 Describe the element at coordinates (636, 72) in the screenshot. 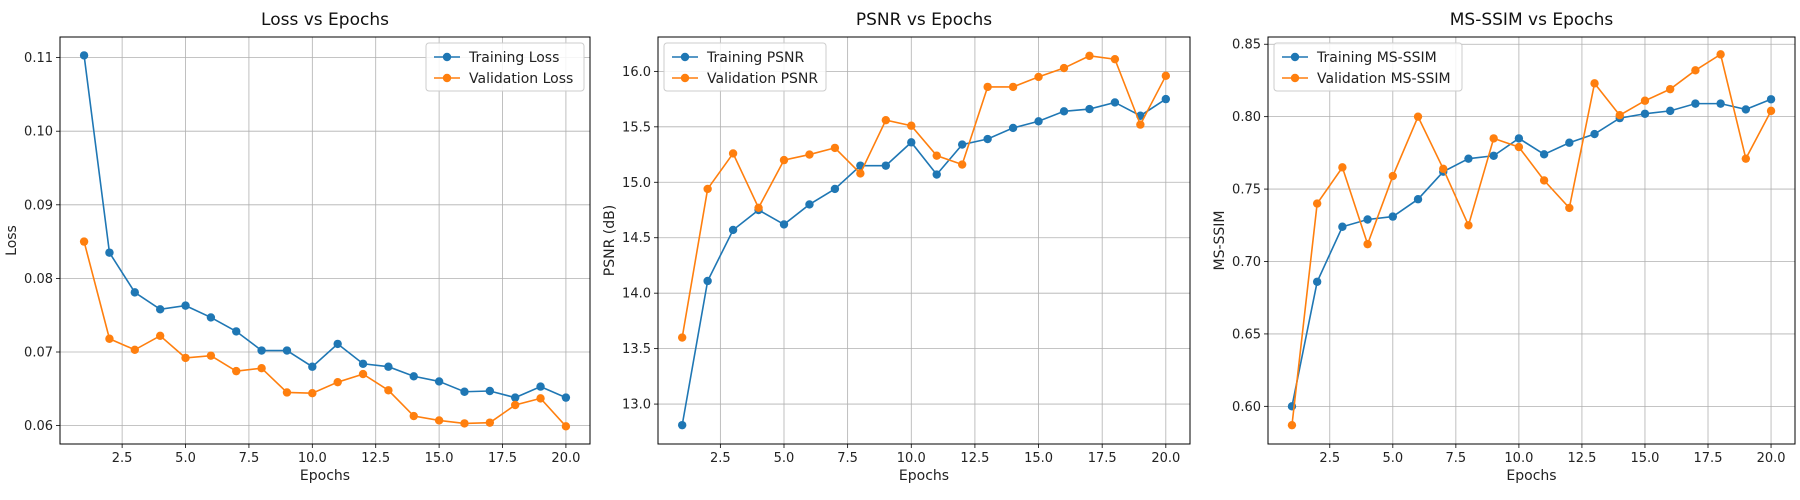

I see `y-tick-label: 16.0` at that location.